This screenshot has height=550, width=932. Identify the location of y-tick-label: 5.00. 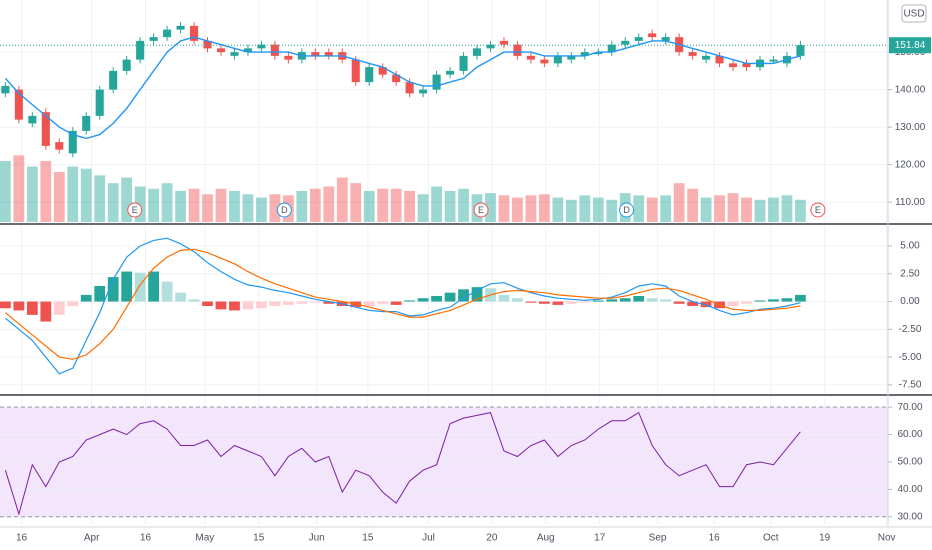
(910, 246).